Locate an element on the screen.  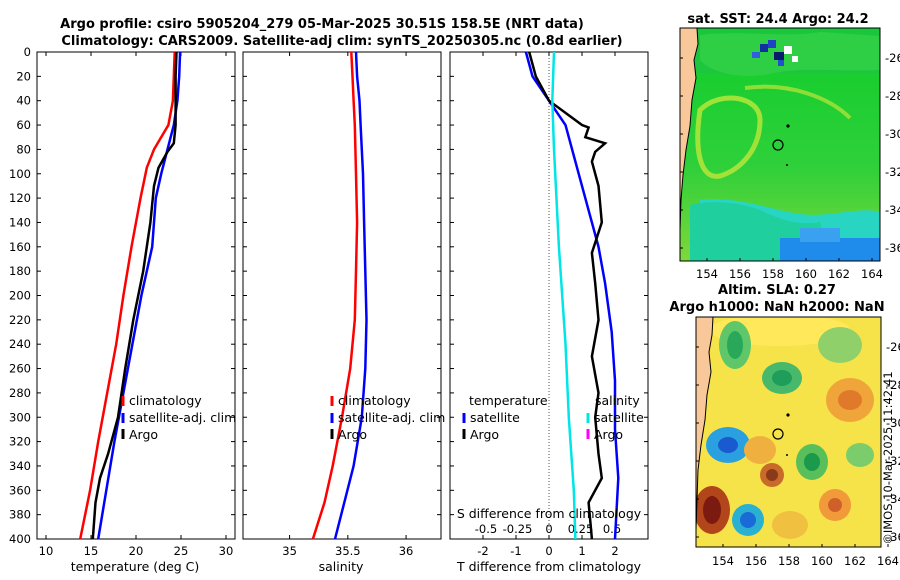
x-tick-label: 1 is located at coordinates (581, 551).